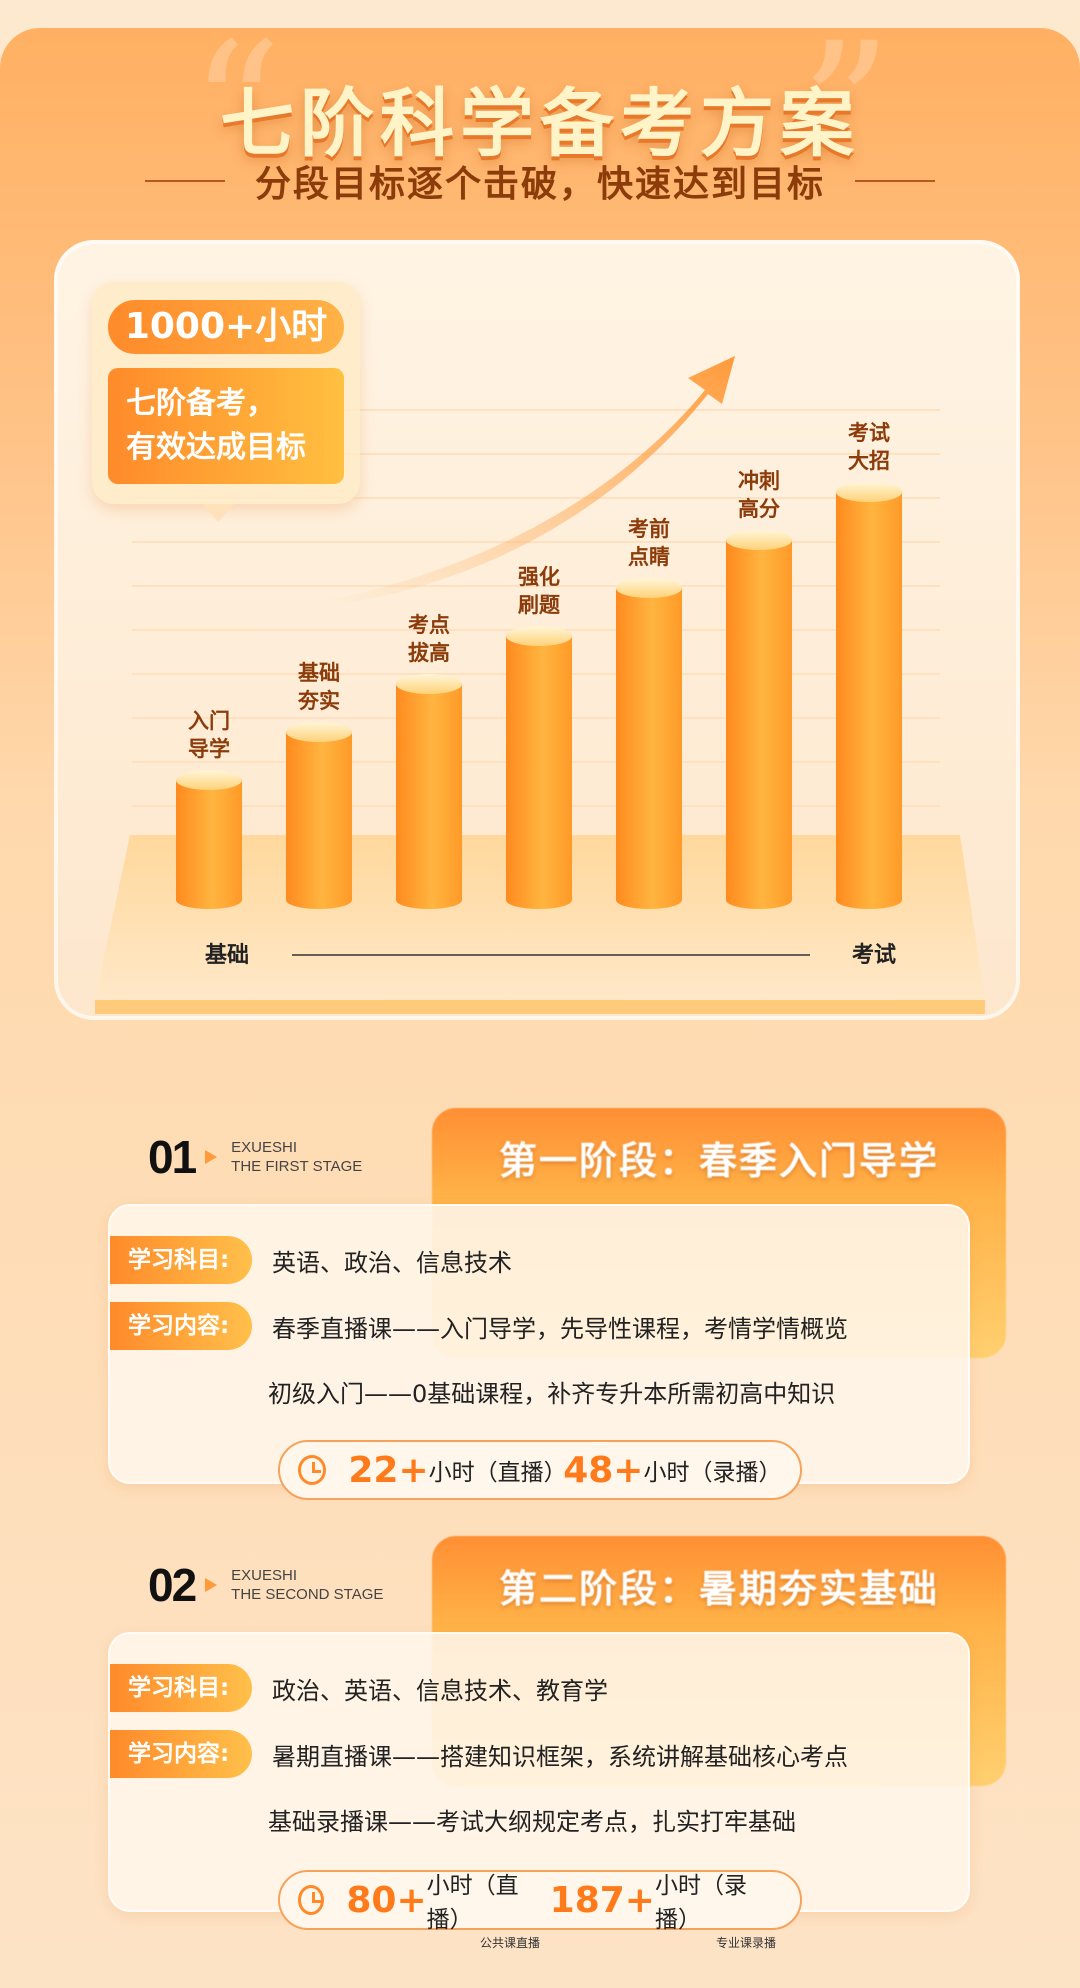 The width and height of the screenshot is (1080, 1988). Describe the element at coordinates (296, 1157) in the screenshot. I see `stage-1-en: EXUESHI THE FIRST STAGE` at that location.